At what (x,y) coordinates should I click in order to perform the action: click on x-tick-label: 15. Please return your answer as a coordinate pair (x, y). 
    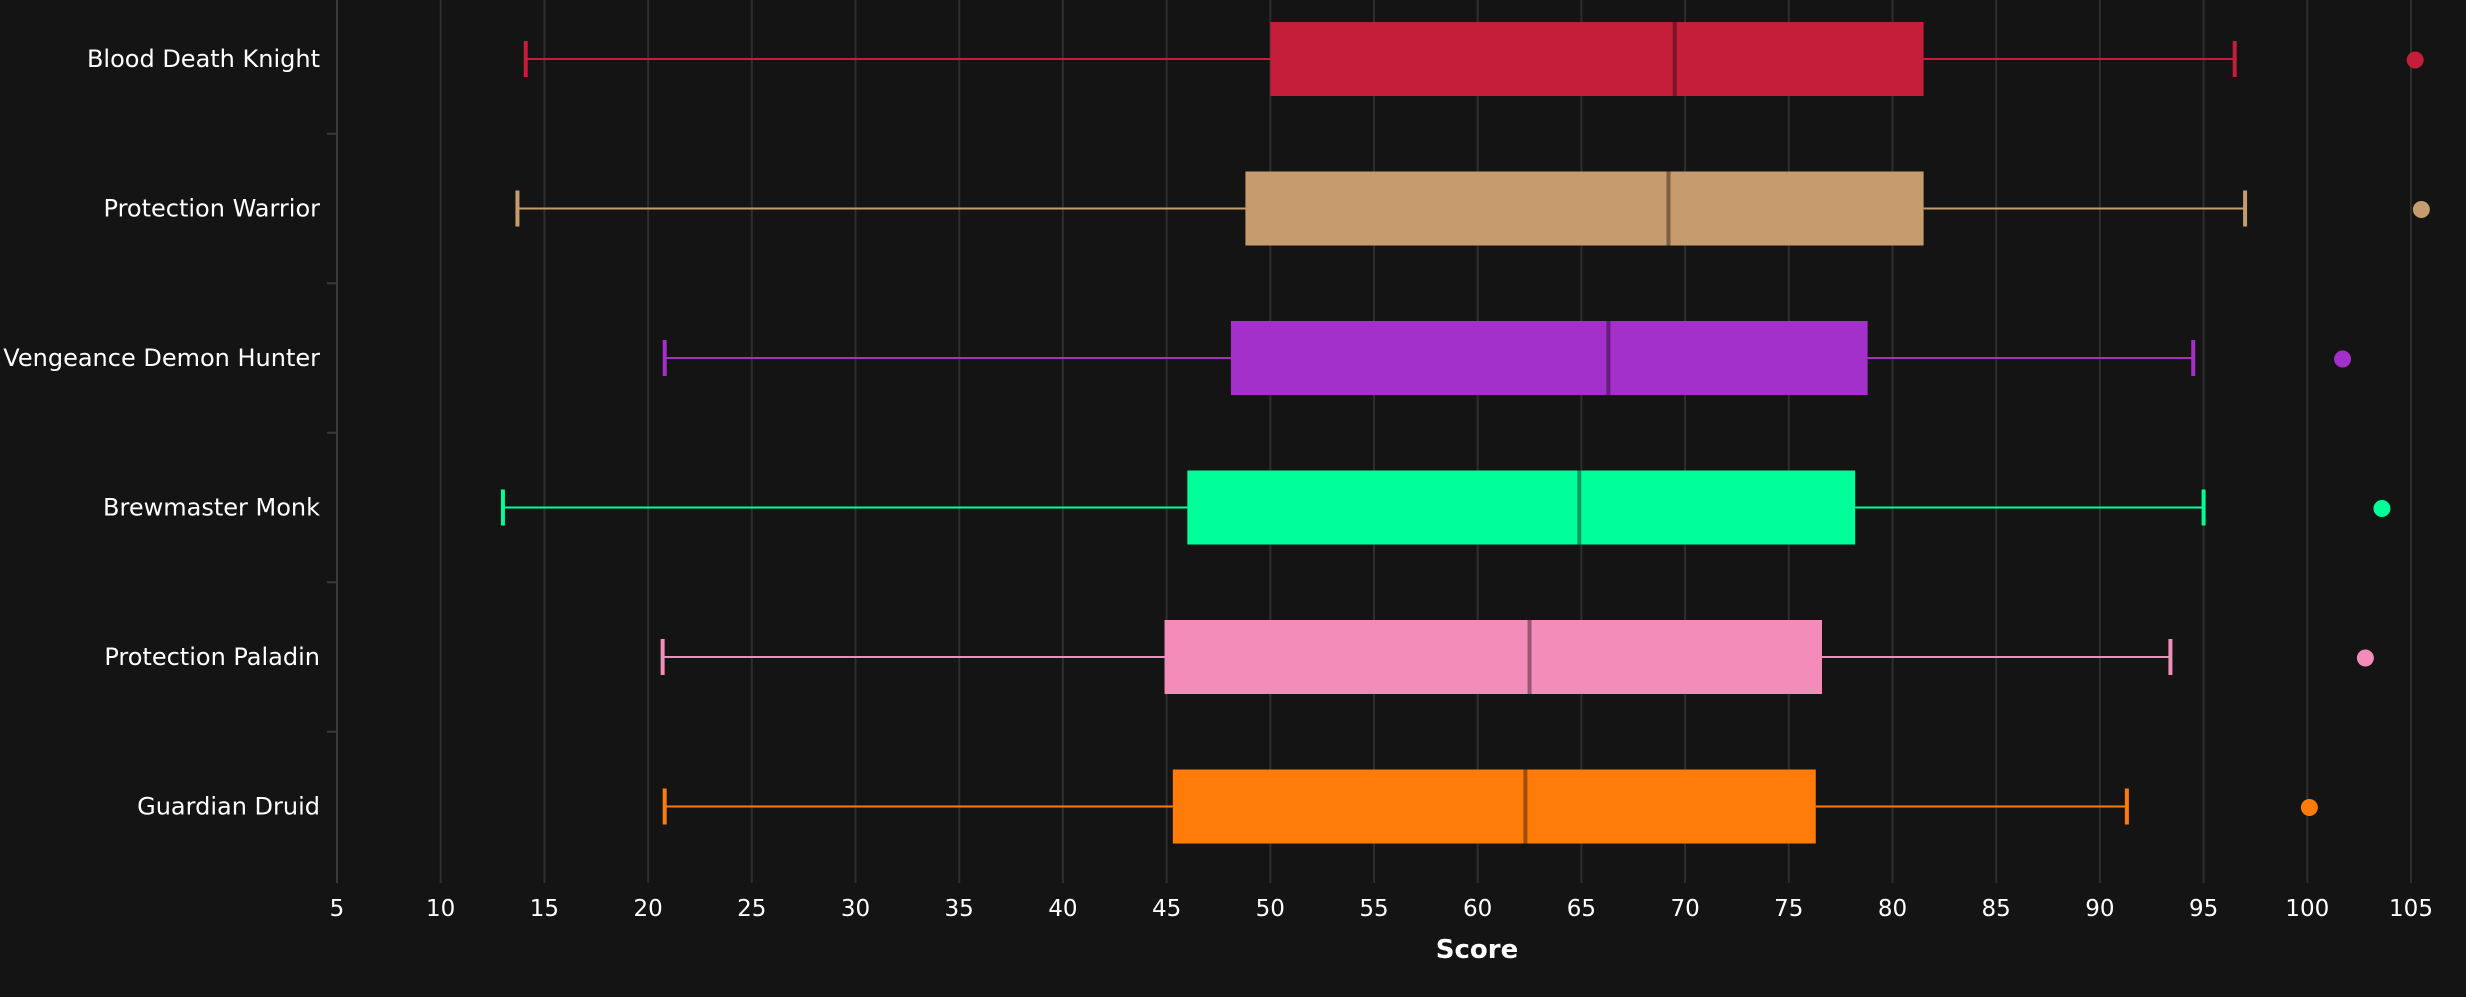
    Looking at the image, I should click on (544, 909).